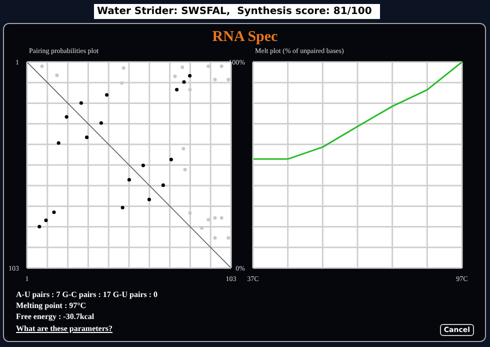 The height and width of the screenshot is (347, 490). What do you see at coordinates (55, 316) in the screenshot?
I see `text: Free energy : -30.7kcal` at bounding box center [55, 316].